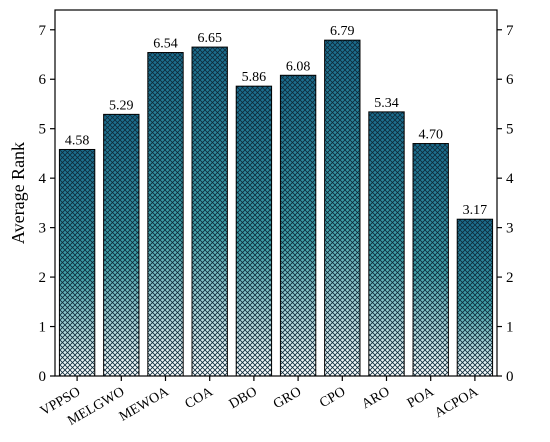 This screenshot has width=550, height=442. I want to click on value-label: 6.08, so click(298, 66).